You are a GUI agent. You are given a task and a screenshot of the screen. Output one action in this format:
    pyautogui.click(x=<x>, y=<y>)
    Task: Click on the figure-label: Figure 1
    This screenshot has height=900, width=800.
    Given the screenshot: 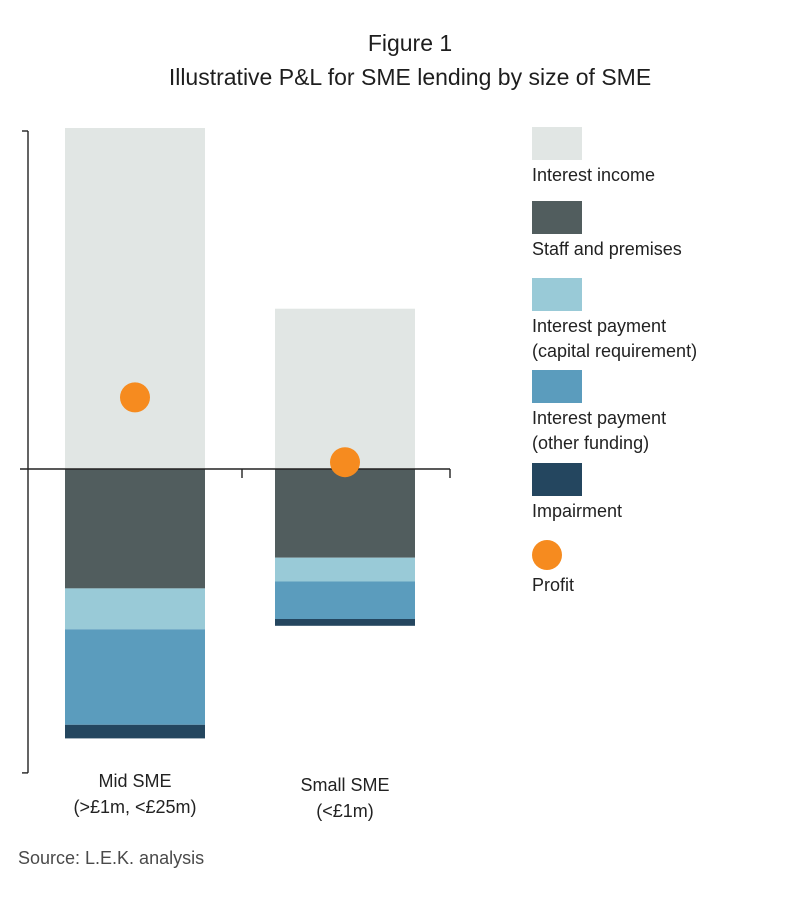 What is the action you would take?
    pyautogui.click(x=410, y=43)
    